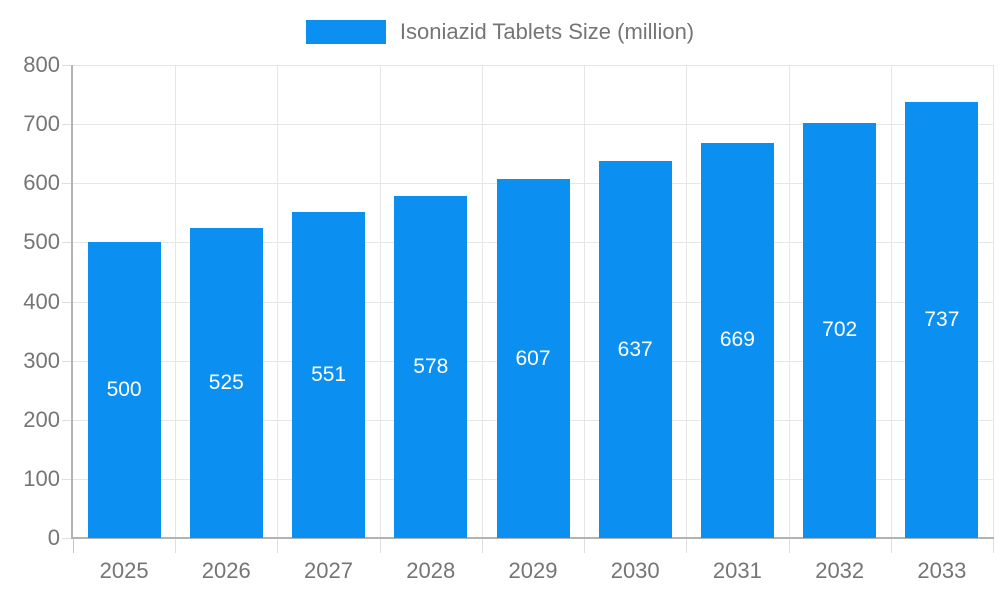  What do you see at coordinates (431, 570) in the screenshot?
I see `x-axis-label: 2028` at bounding box center [431, 570].